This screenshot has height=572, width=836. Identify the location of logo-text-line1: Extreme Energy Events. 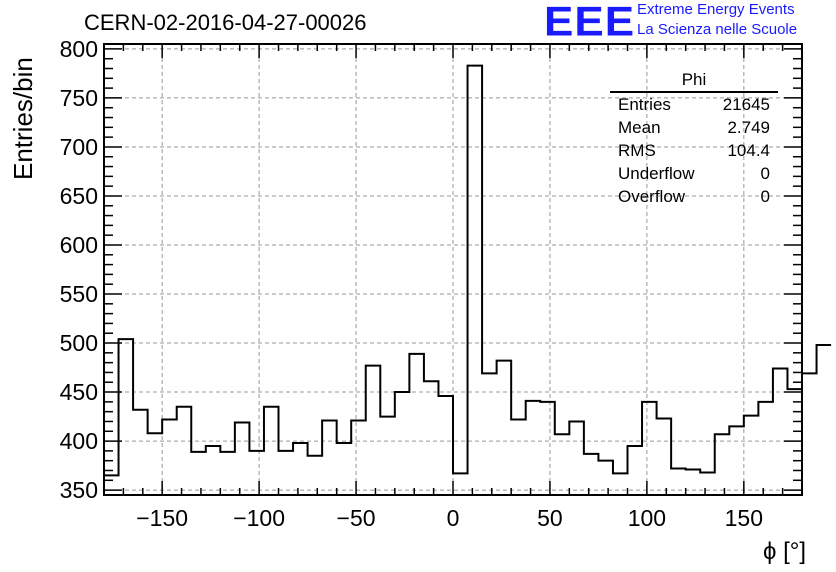
(716, 9).